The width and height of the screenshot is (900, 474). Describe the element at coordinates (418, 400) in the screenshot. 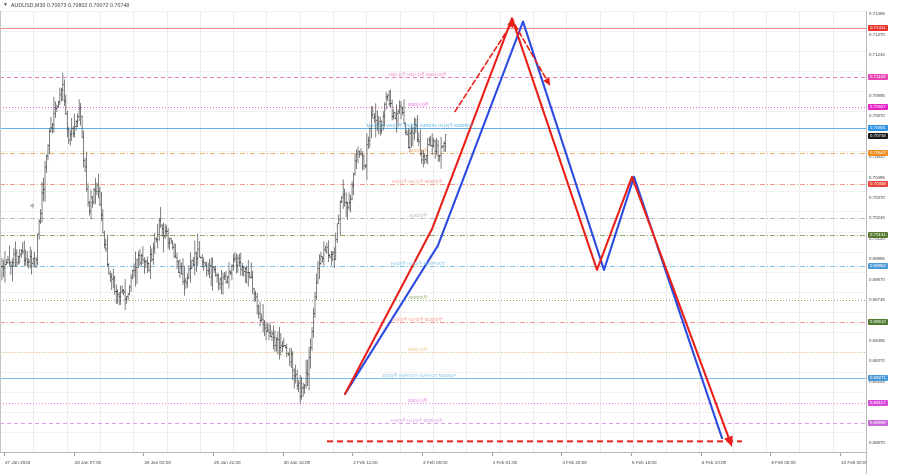

I see `level-annotation-label: M30(-1)주` at that location.